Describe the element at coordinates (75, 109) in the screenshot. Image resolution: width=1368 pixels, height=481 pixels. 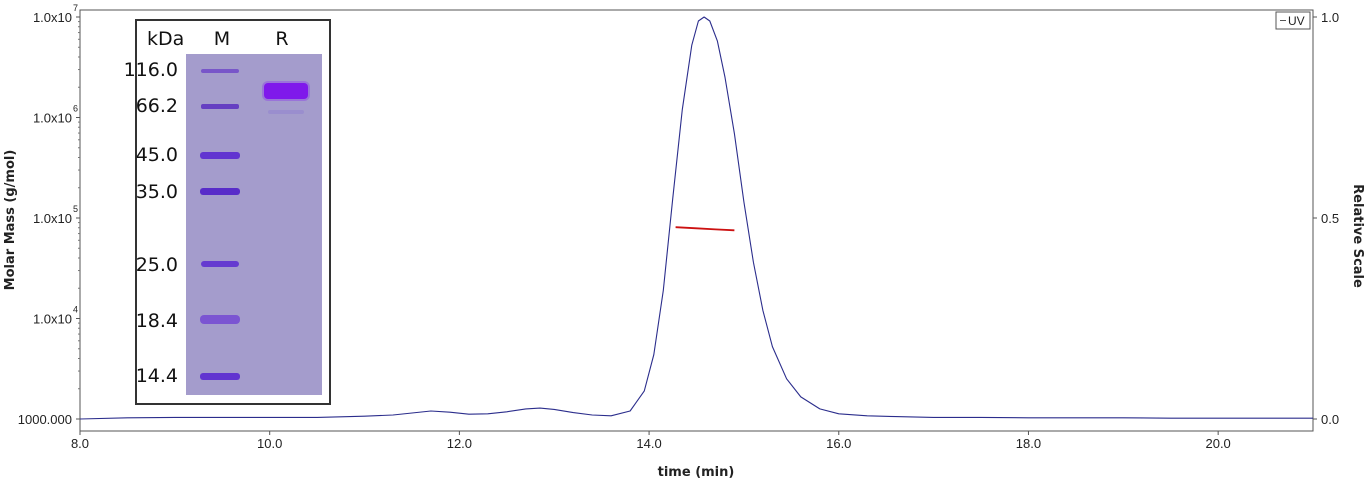
I see `y-left-tick-exponent: 6` at that location.